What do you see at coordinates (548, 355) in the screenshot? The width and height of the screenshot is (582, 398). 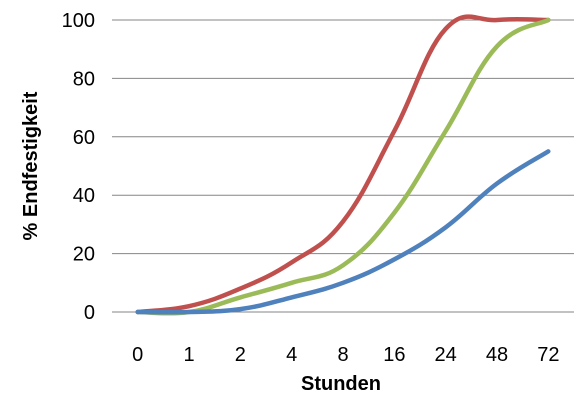 I see `x-tick-label: 72` at bounding box center [548, 355].